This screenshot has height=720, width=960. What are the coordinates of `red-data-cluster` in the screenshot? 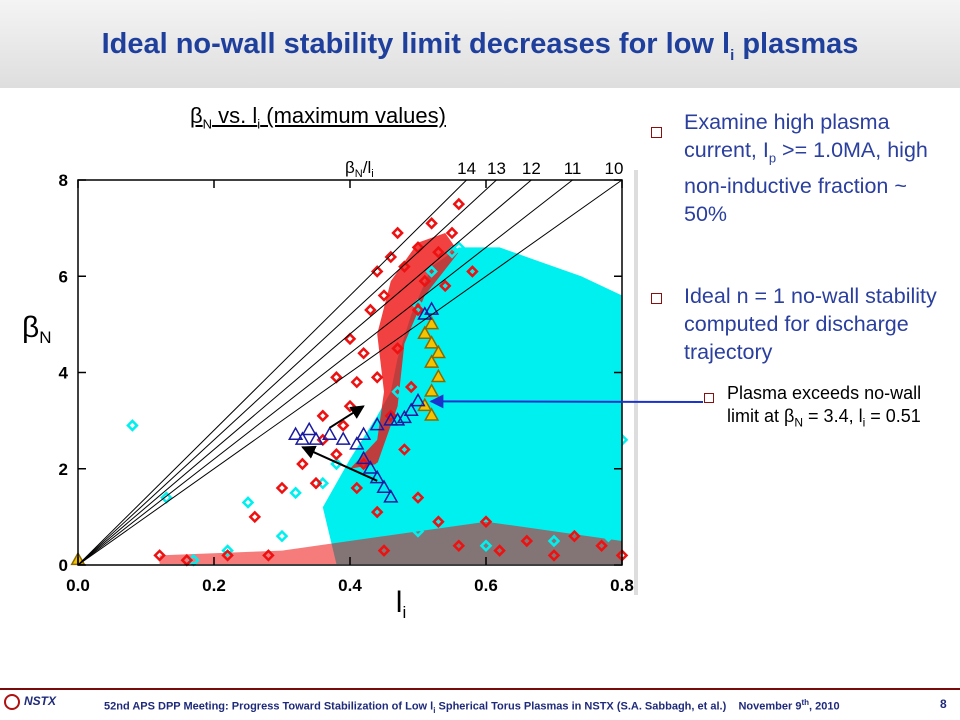 It's located at (404, 350).